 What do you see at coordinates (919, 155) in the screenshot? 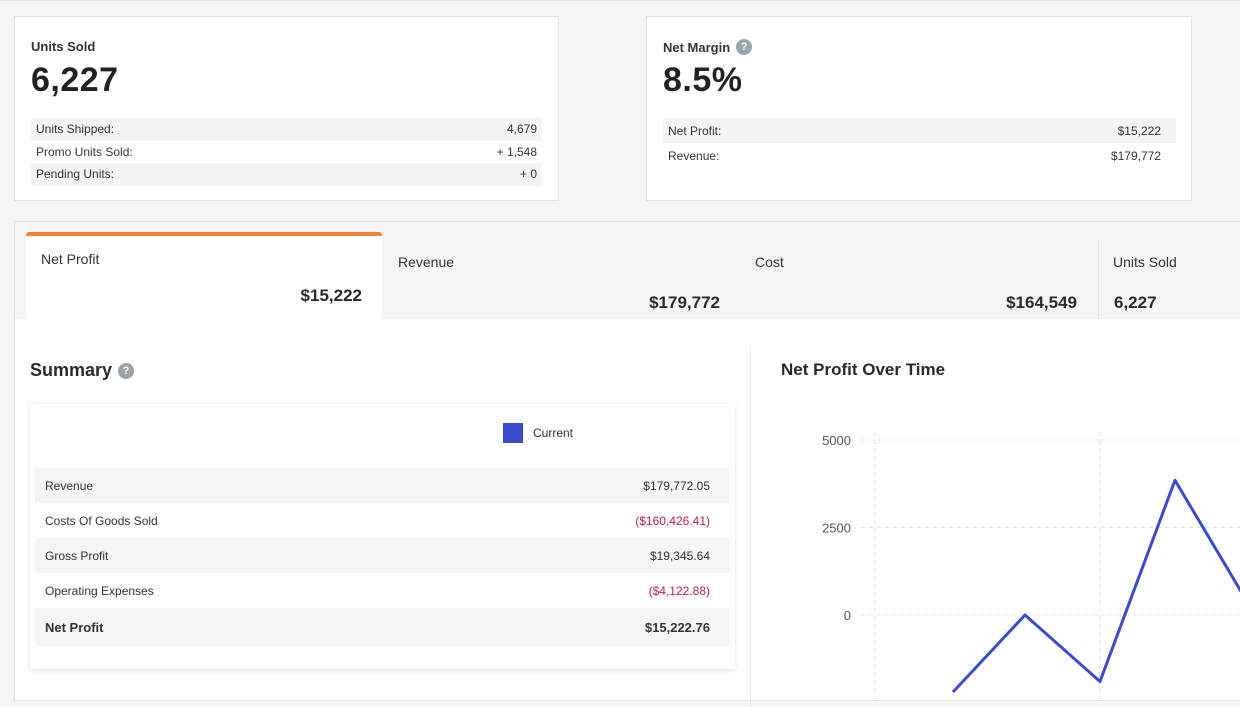
I see `revenue-row: Revenue: $179,772` at bounding box center [919, 155].